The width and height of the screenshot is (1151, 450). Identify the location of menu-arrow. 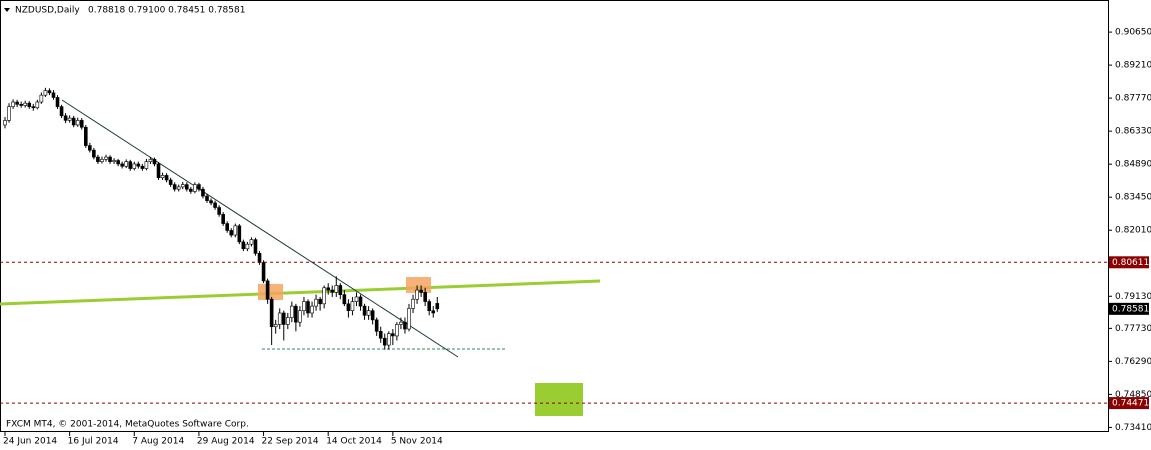
(7, 10).